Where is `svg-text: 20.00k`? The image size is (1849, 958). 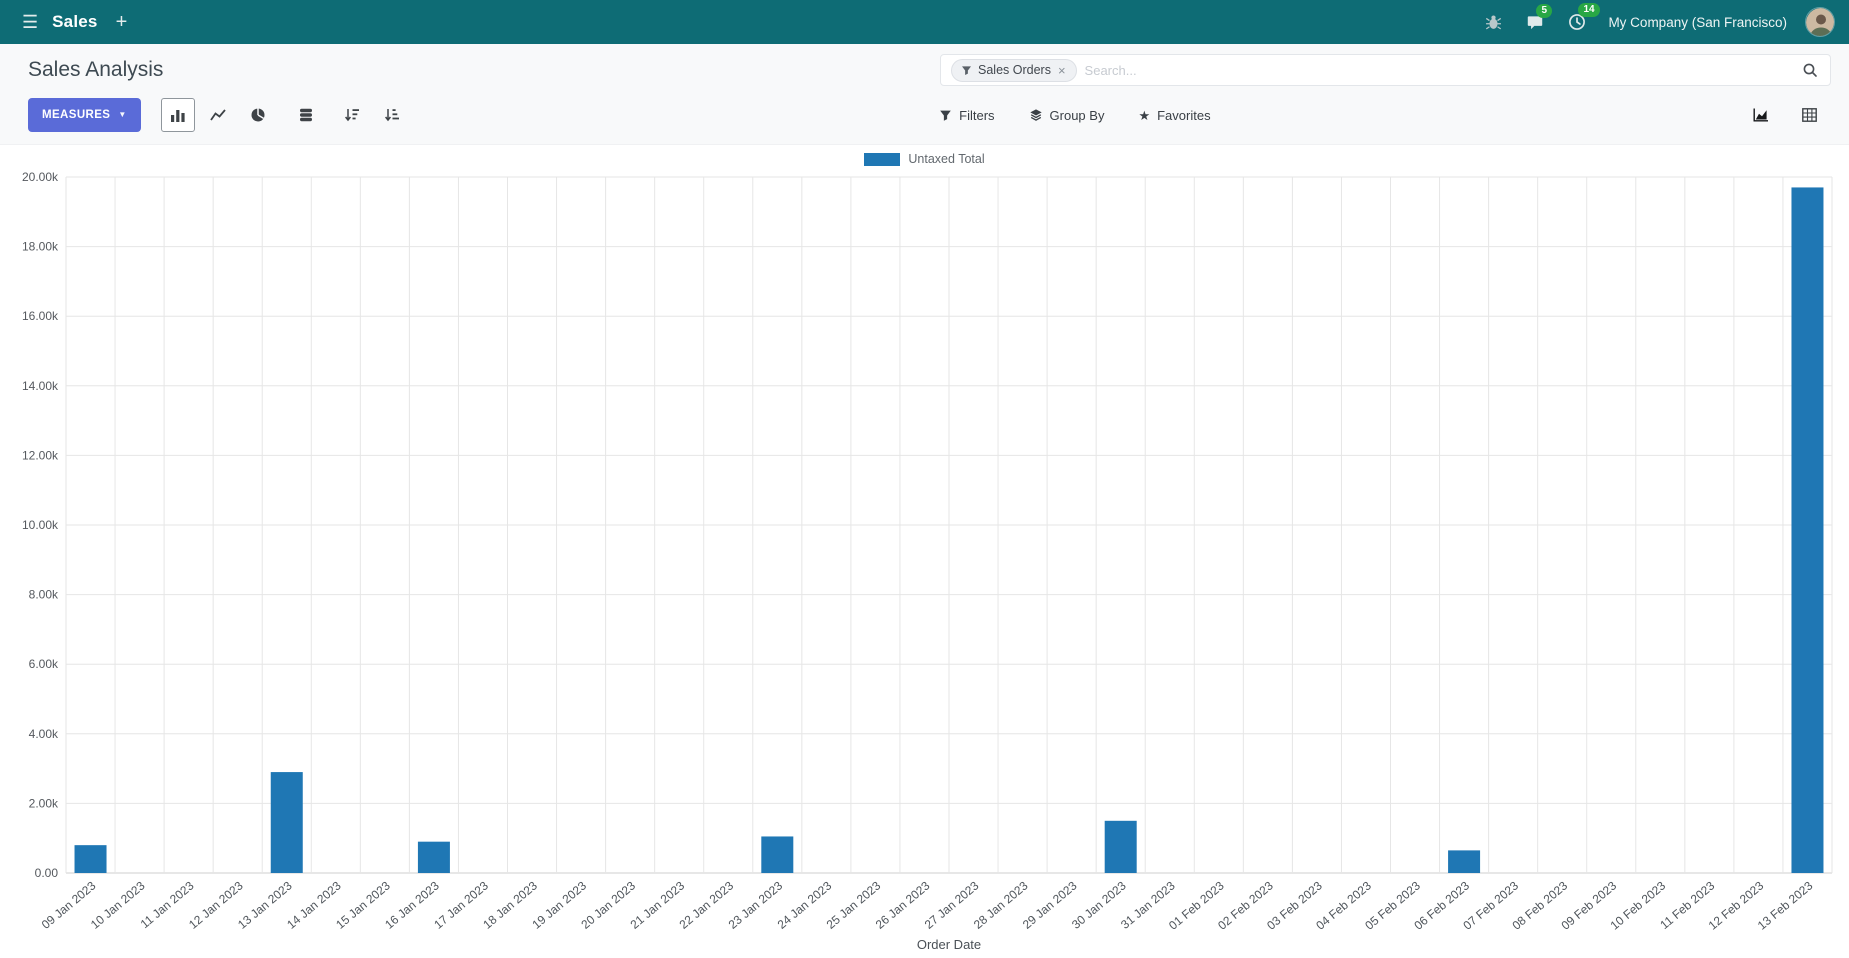
svg-text: 20.00k is located at coordinates (40, 177).